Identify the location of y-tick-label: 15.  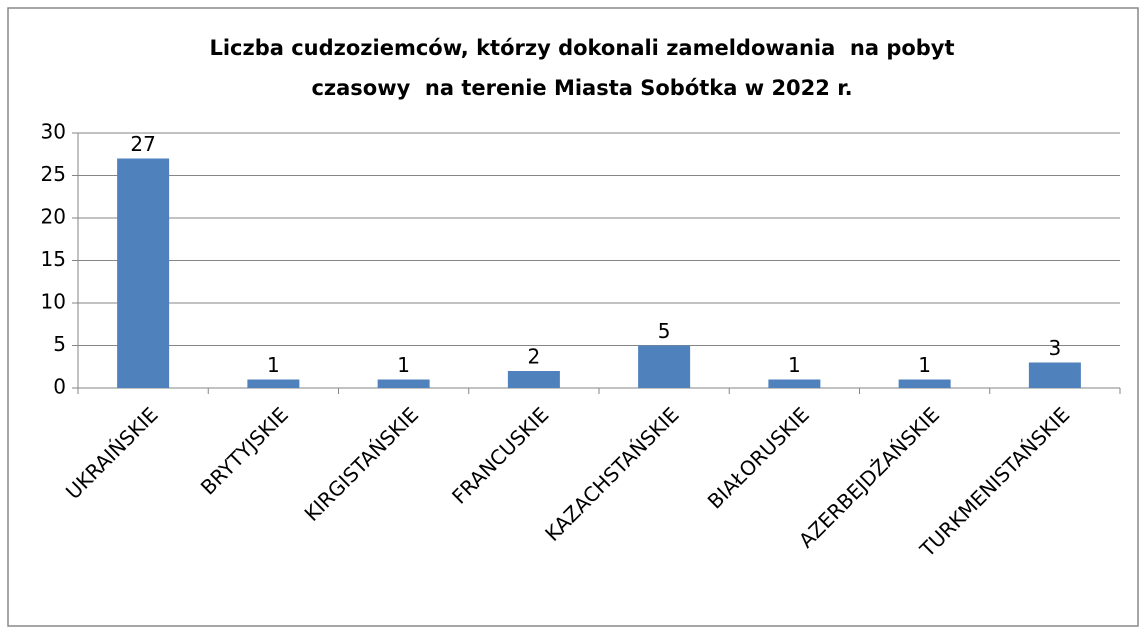
(53, 259).